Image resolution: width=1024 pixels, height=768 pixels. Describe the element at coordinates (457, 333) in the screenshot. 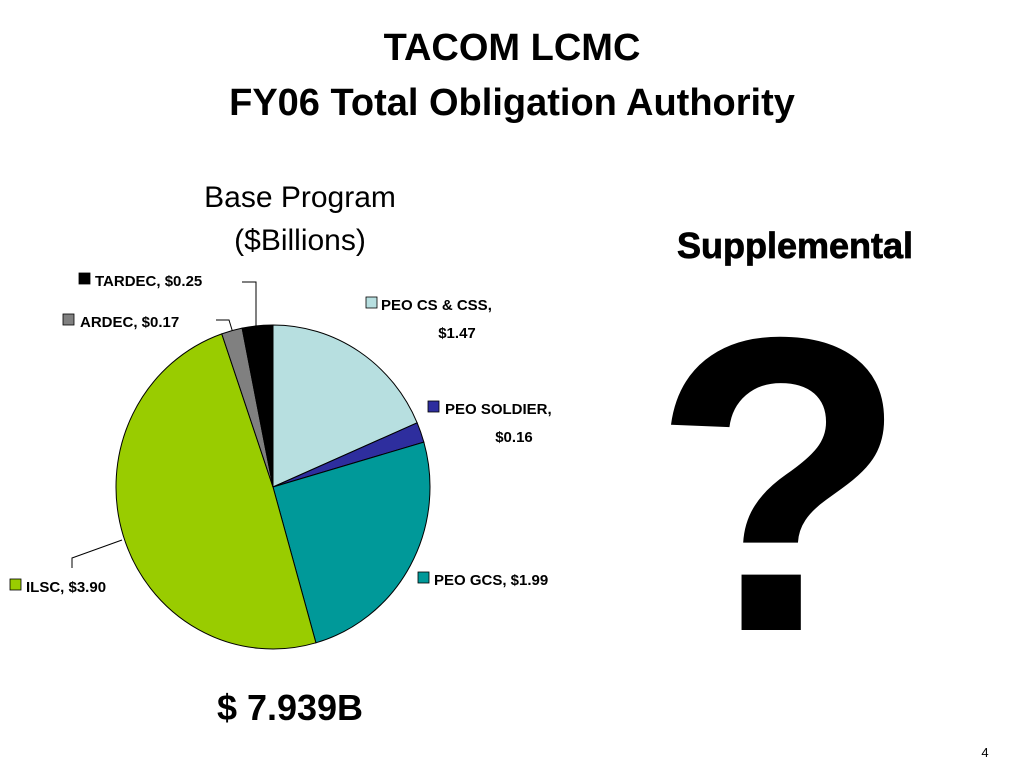

I see `data-label-line: $1.47` at that location.